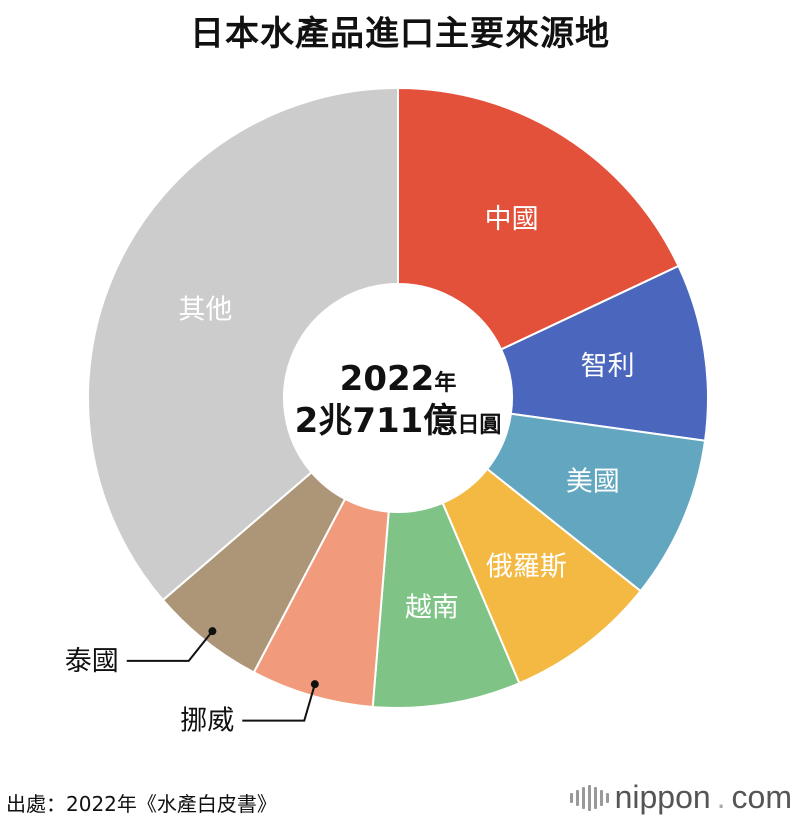 The width and height of the screenshot is (800, 820). I want to click on nippon-logo: nippon. com, so click(680, 797).